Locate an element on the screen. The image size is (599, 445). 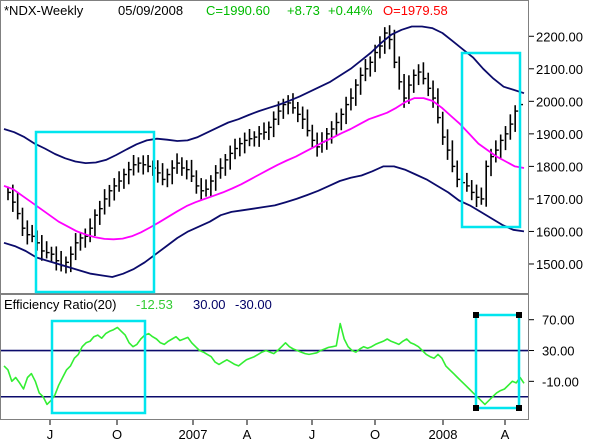
indicator-tick-label: 70.00 is located at coordinates (558, 320).